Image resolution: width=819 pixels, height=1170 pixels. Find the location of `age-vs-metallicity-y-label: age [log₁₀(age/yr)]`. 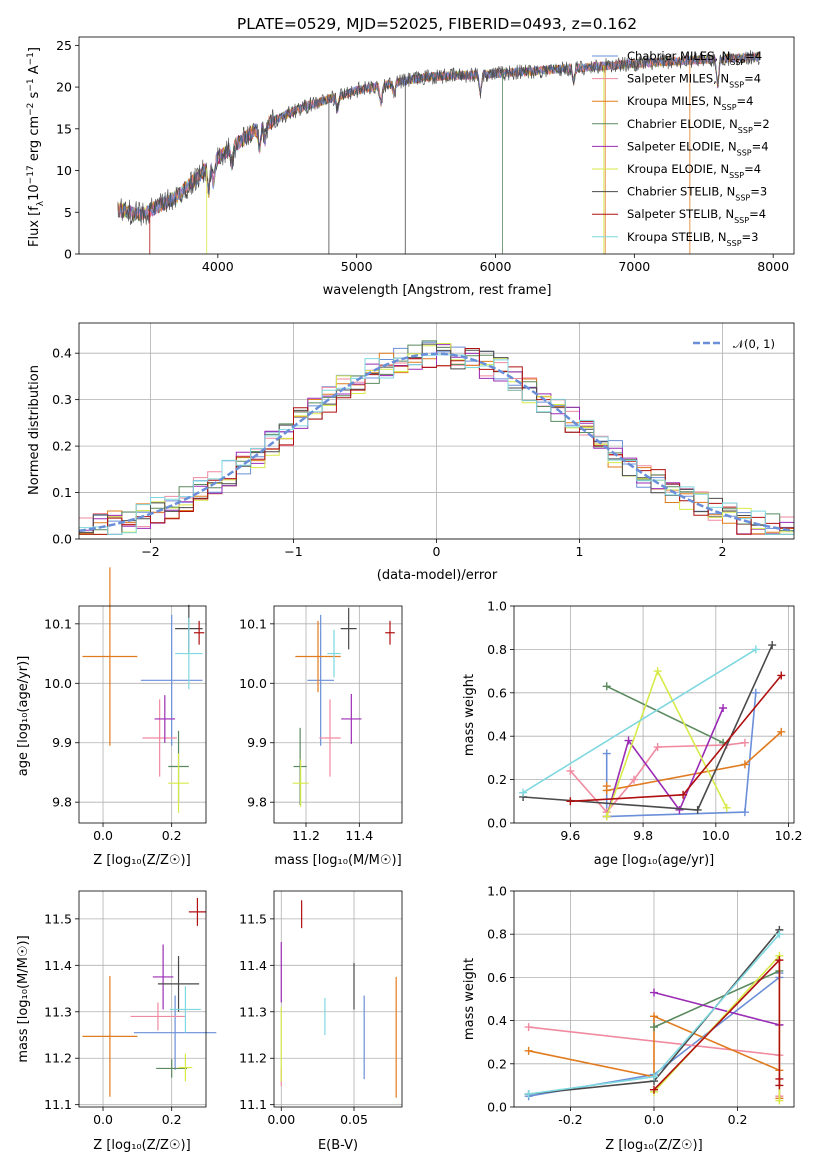

age-vs-metallicity-y-label: age [log₁₀(age/yr)] is located at coordinates (23, 716).